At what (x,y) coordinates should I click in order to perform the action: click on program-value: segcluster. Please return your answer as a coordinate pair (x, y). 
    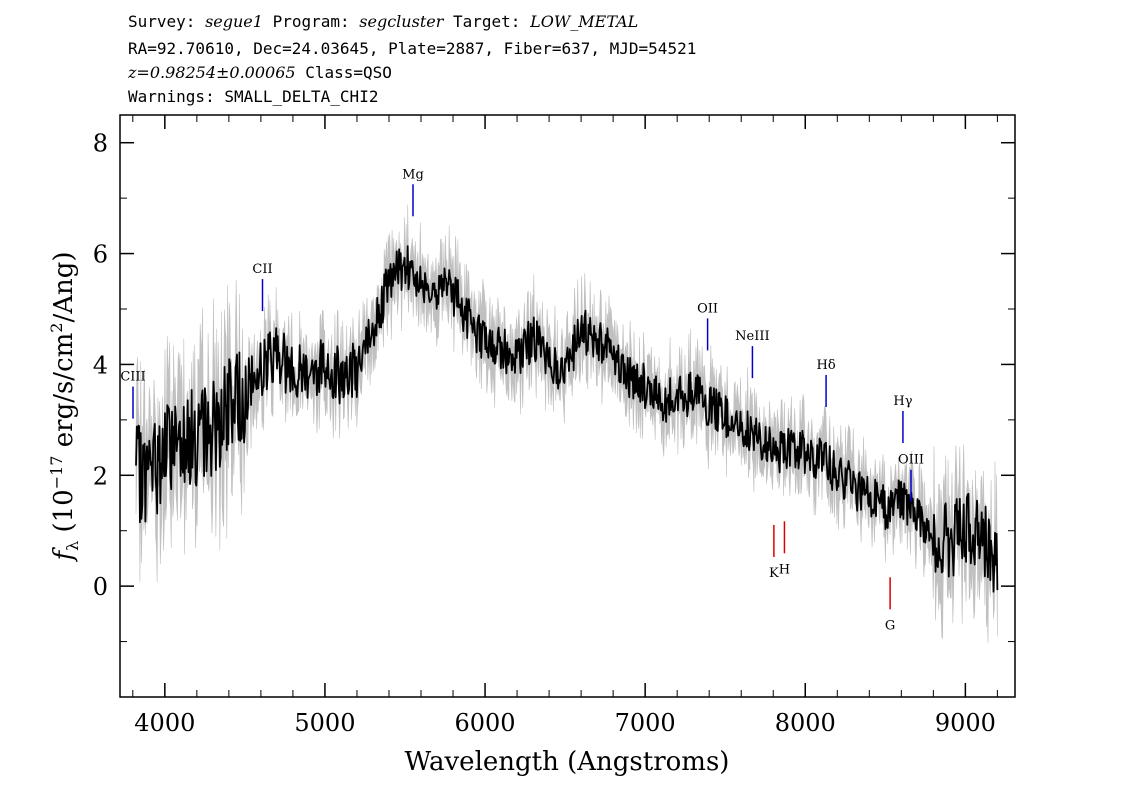
    Looking at the image, I should click on (401, 21).